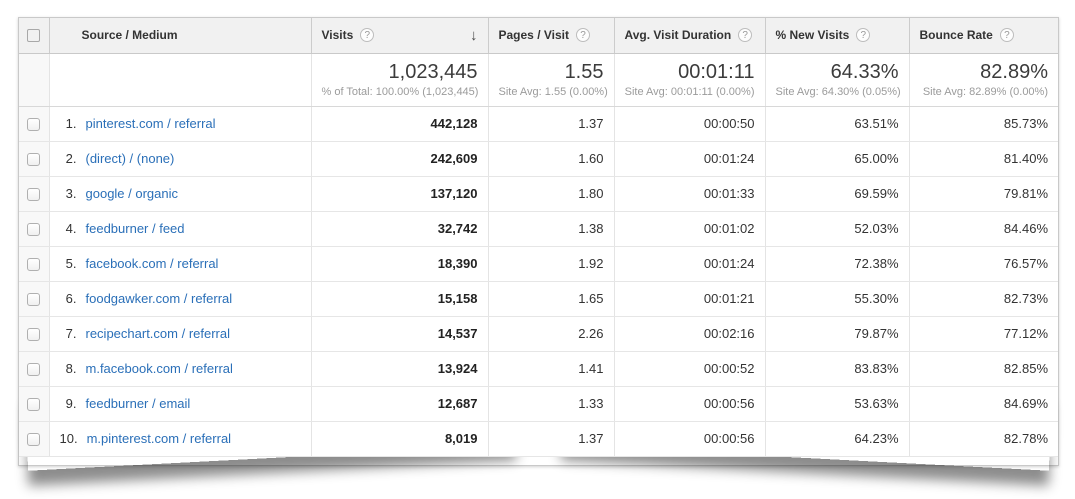 This screenshot has height=499, width=1075. Describe the element at coordinates (179, 36) in the screenshot. I see `column-header-source-medium: Source / Medium` at that location.